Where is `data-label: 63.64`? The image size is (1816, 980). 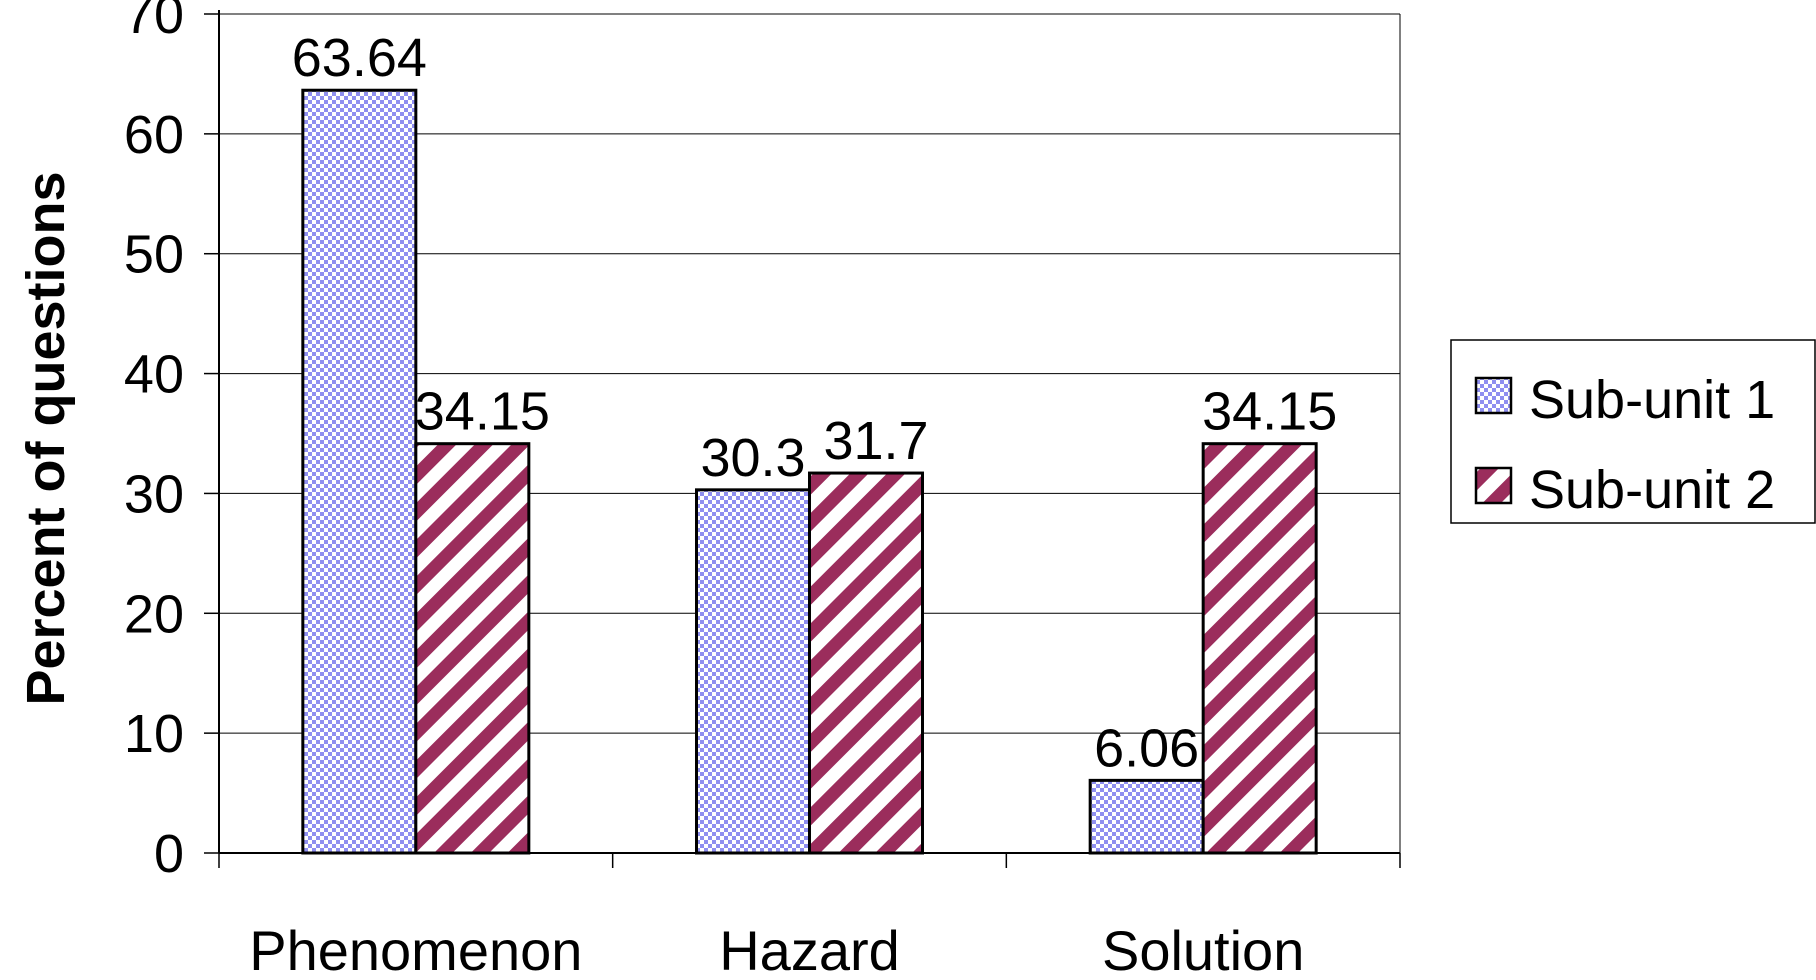 data-label: 63.64 is located at coordinates (359, 58).